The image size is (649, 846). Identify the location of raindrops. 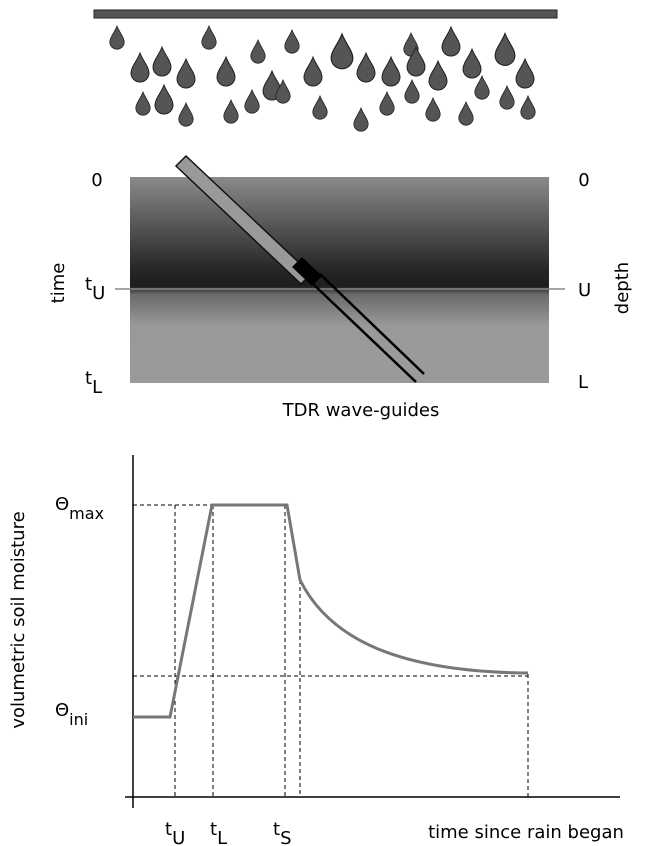
(322, 78).